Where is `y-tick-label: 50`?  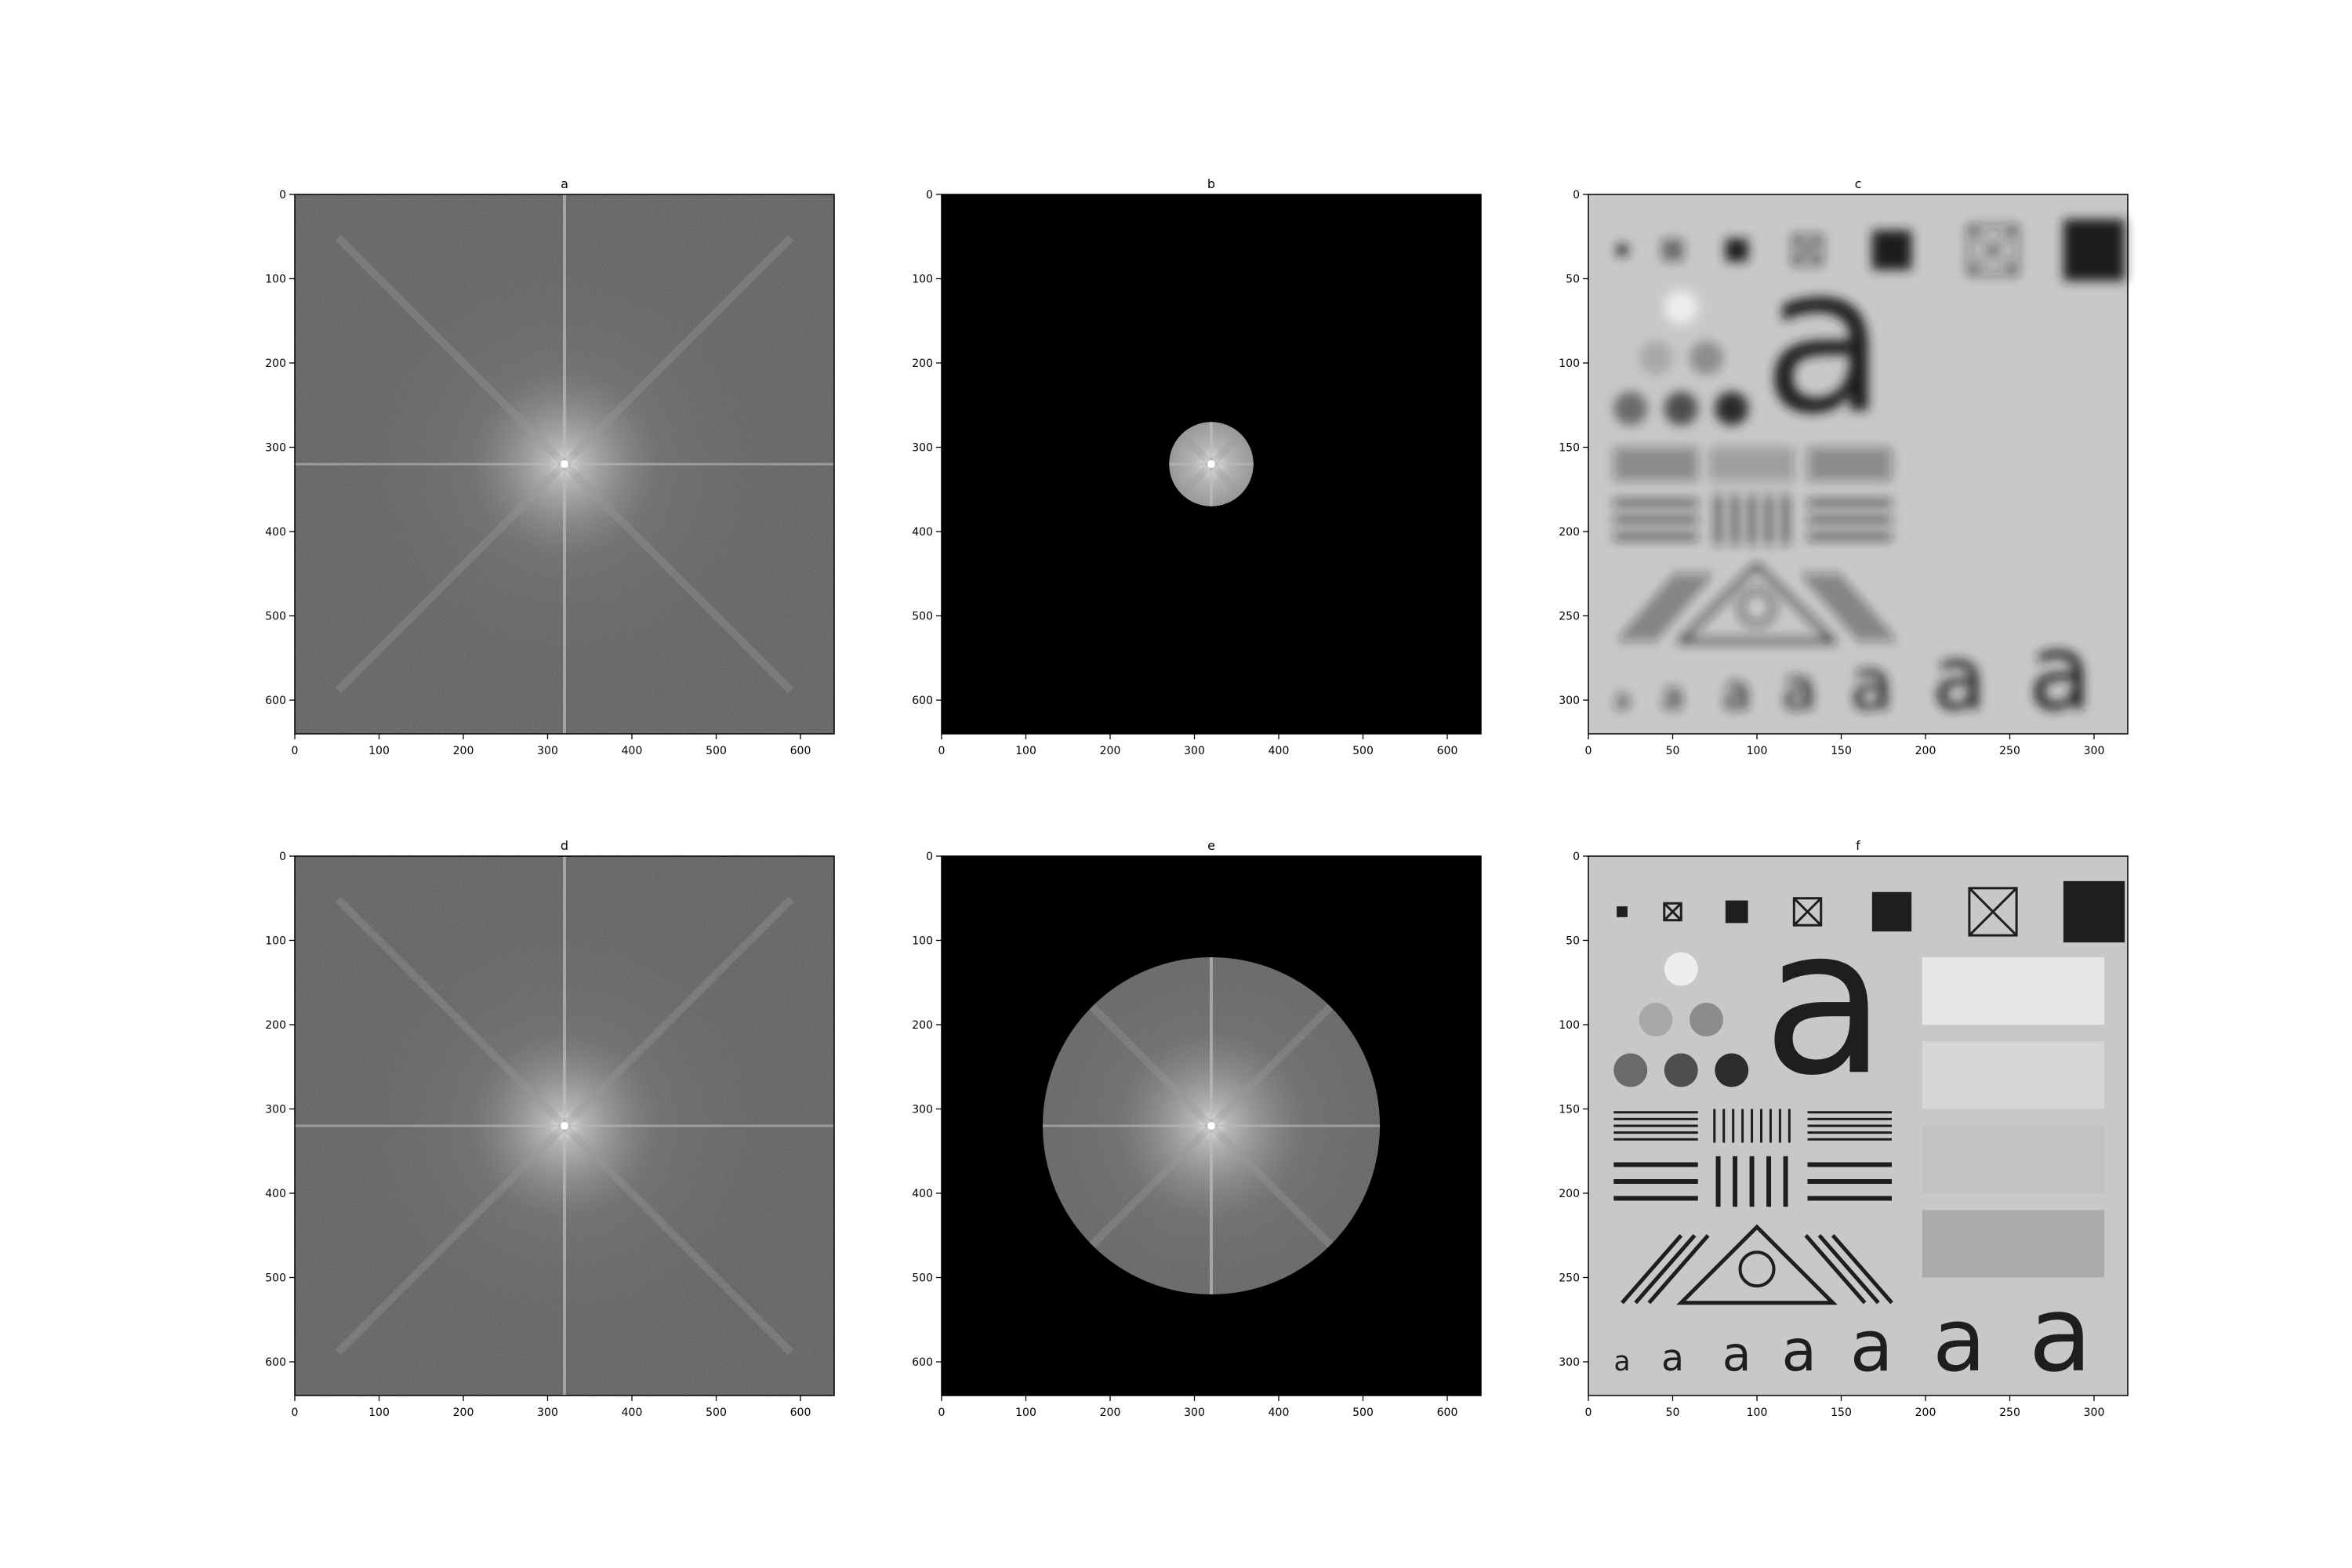
y-tick-label: 50 is located at coordinates (1573, 941).